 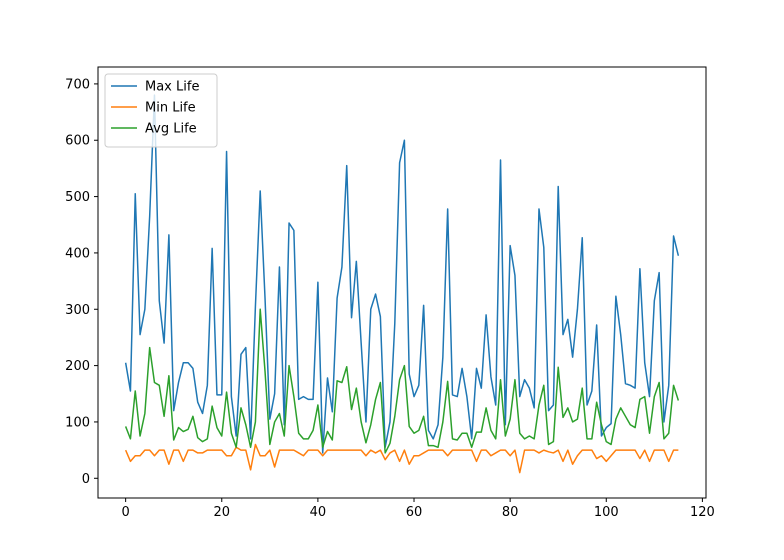 I want to click on series-line-min-life, so click(x=401, y=458).